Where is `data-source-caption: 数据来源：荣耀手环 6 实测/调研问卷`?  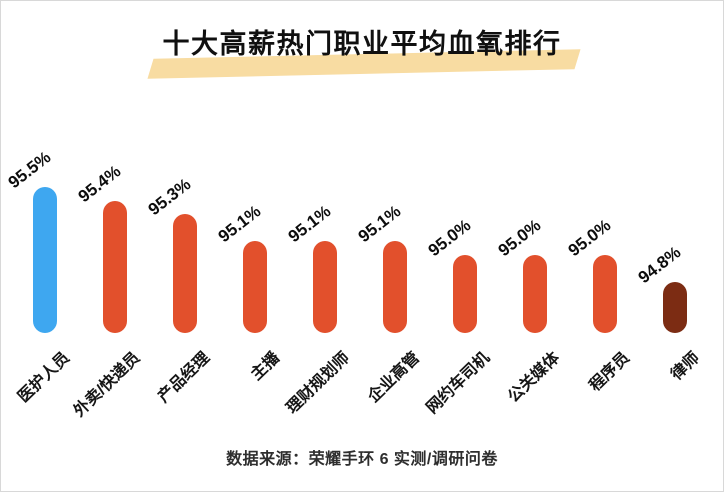
data-source-caption: 数据来源：荣耀手环 6 实测/调研问卷 is located at coordinates (362, 459).